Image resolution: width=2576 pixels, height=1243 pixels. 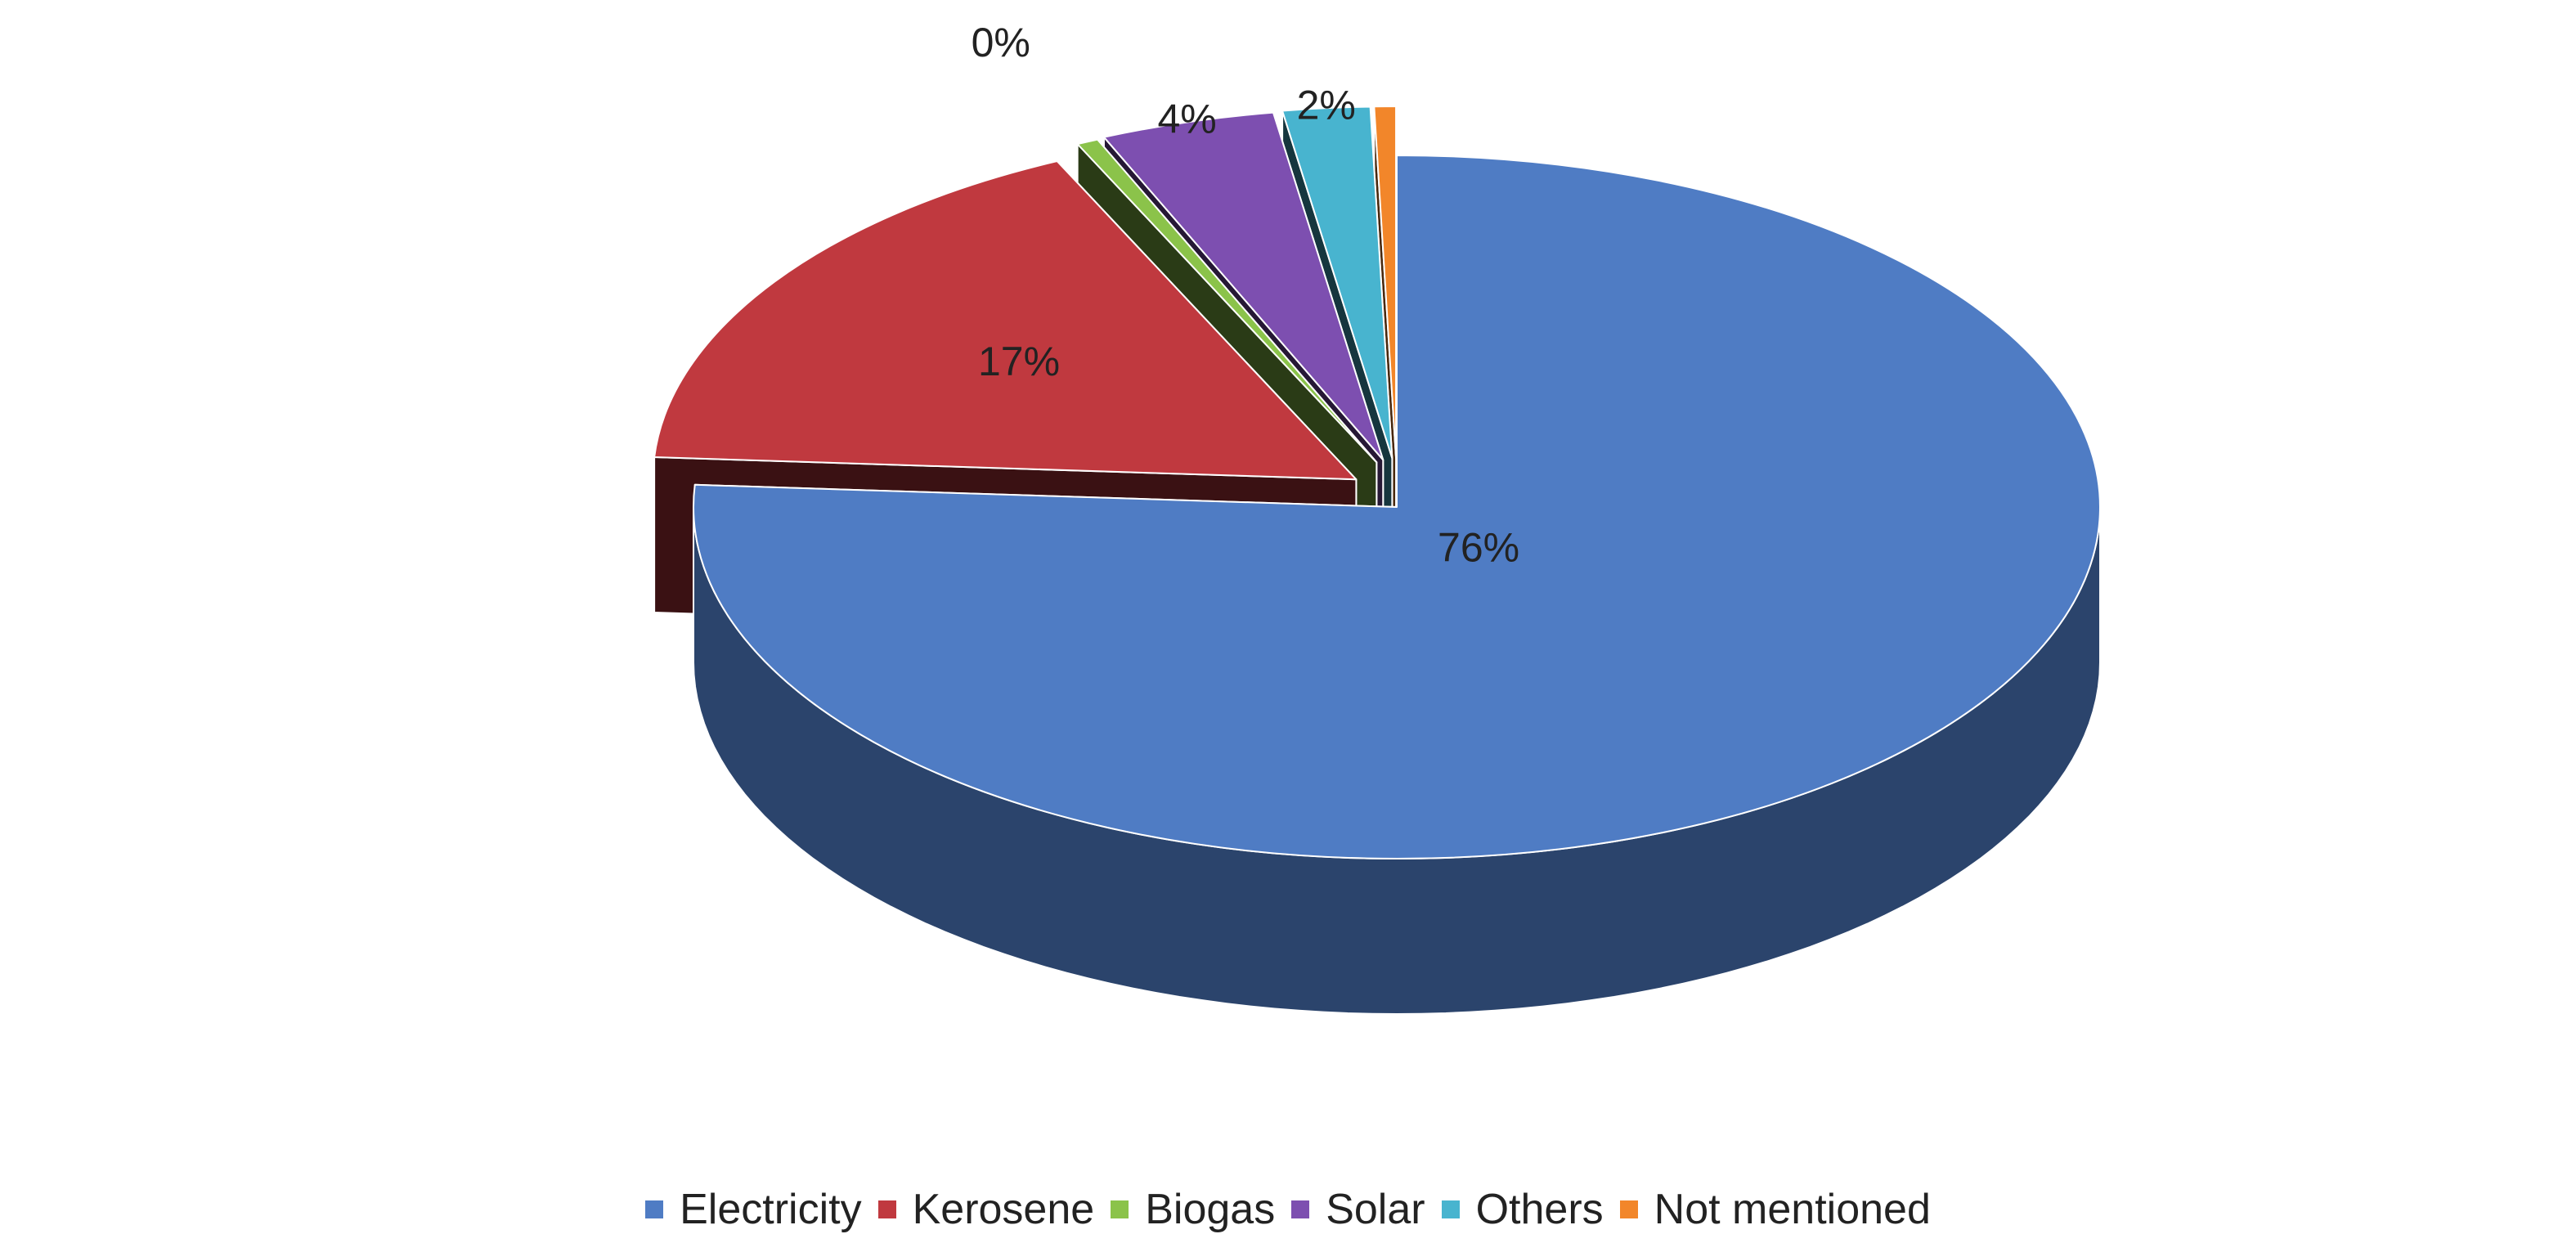 I want to click on legend-label: Others, so click(x=1540, y=1209).